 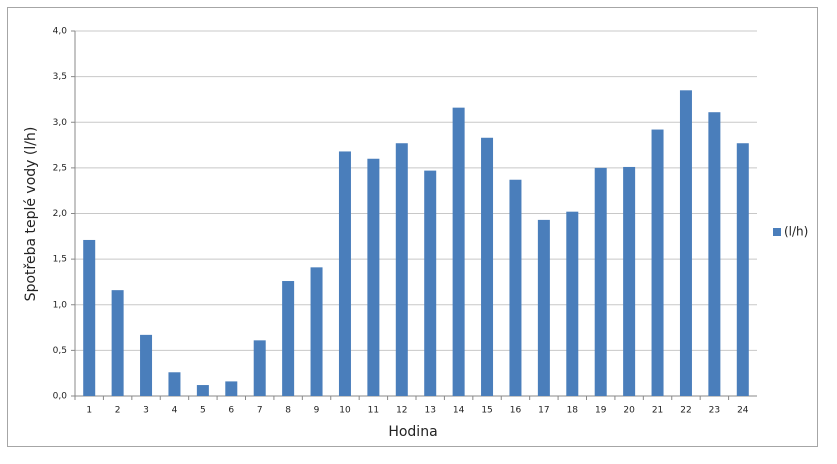 What do you see at coordinates (260, 411) in the screenshot?
I see `x-tick-label: 7` at bounding box center [260, 411].